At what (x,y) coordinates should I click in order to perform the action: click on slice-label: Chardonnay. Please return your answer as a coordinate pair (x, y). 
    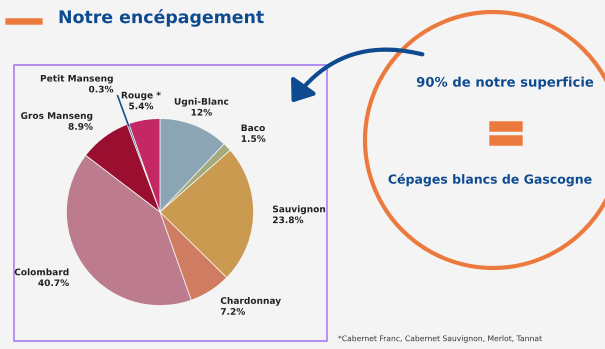
    Looking at the image, I should click on (250, 301).